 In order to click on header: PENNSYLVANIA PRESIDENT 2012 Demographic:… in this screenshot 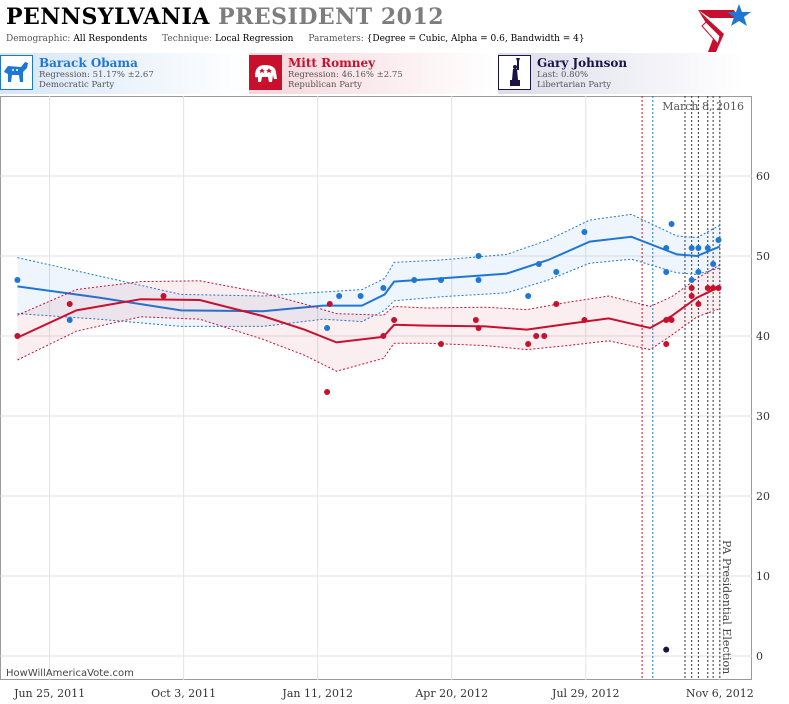, I will do `click(394, 26)`.